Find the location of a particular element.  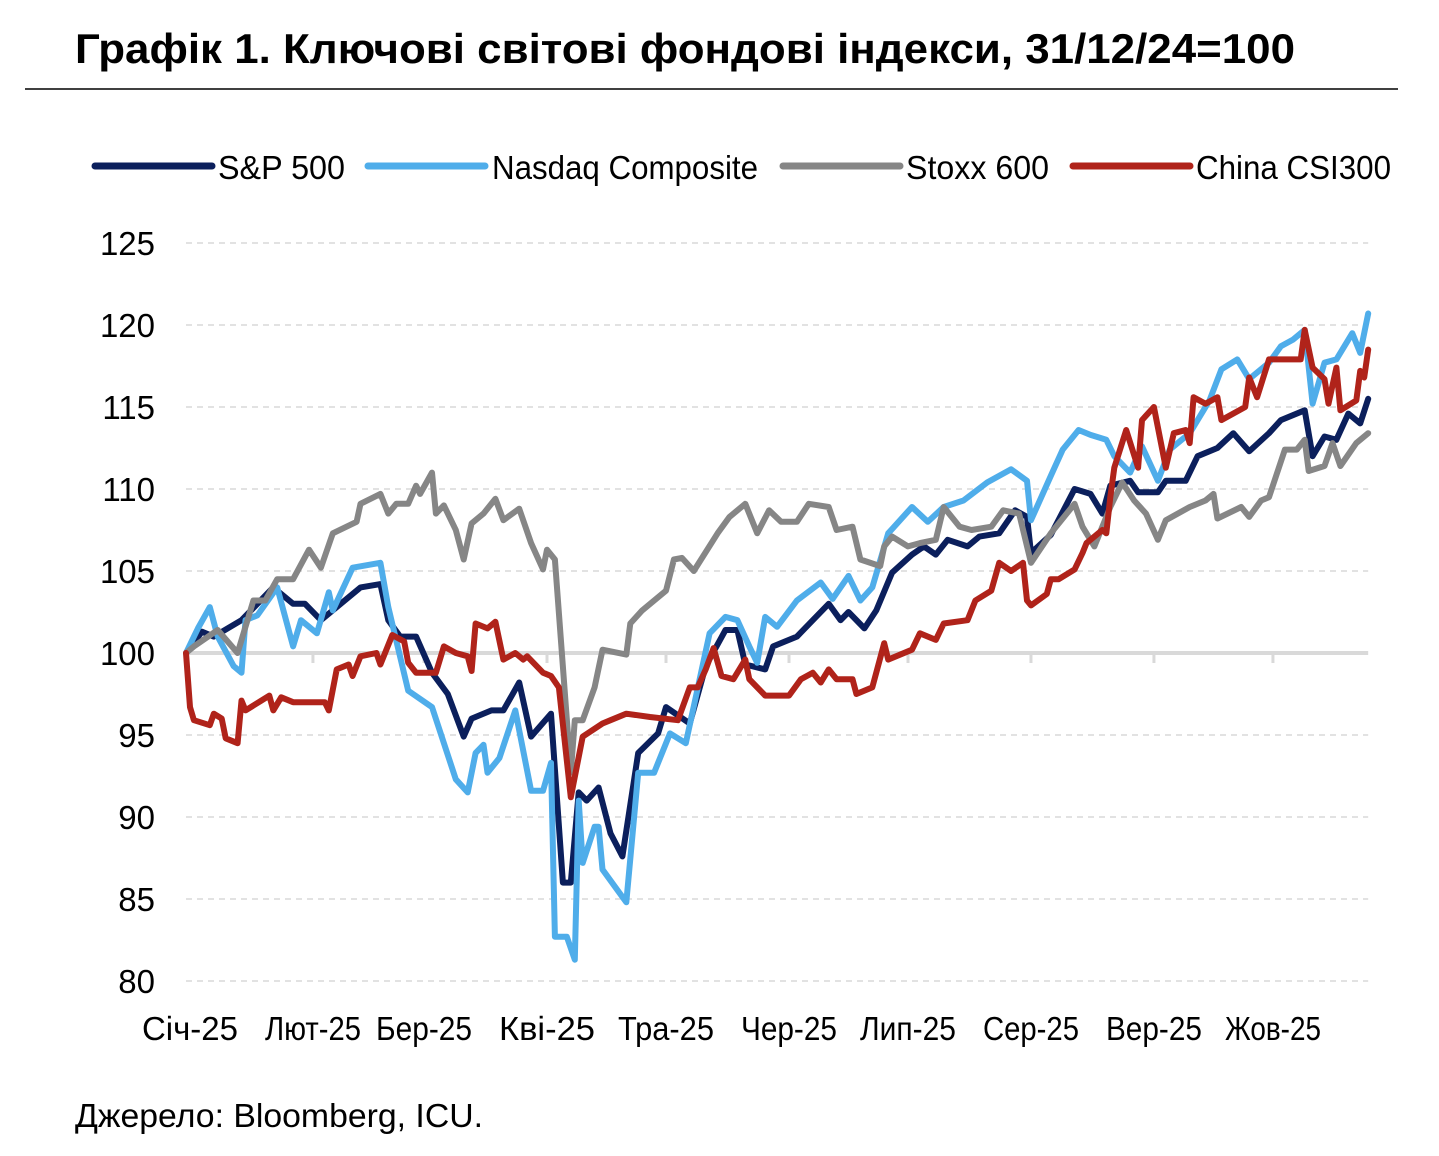

y-tick-label: 80 is located at coordinates (136, 981).